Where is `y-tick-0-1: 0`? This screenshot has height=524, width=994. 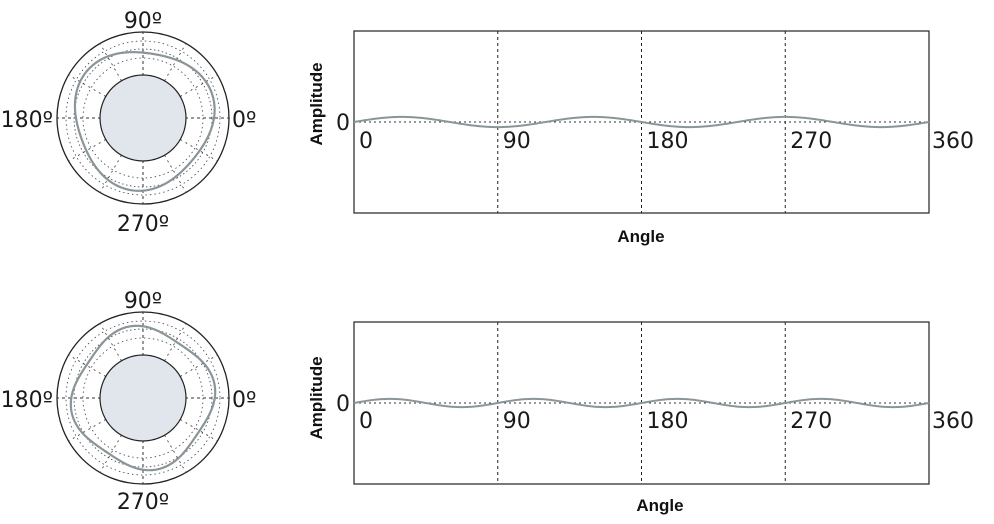 y-tick-0-1: 0 is located at coordinates (343, 123).